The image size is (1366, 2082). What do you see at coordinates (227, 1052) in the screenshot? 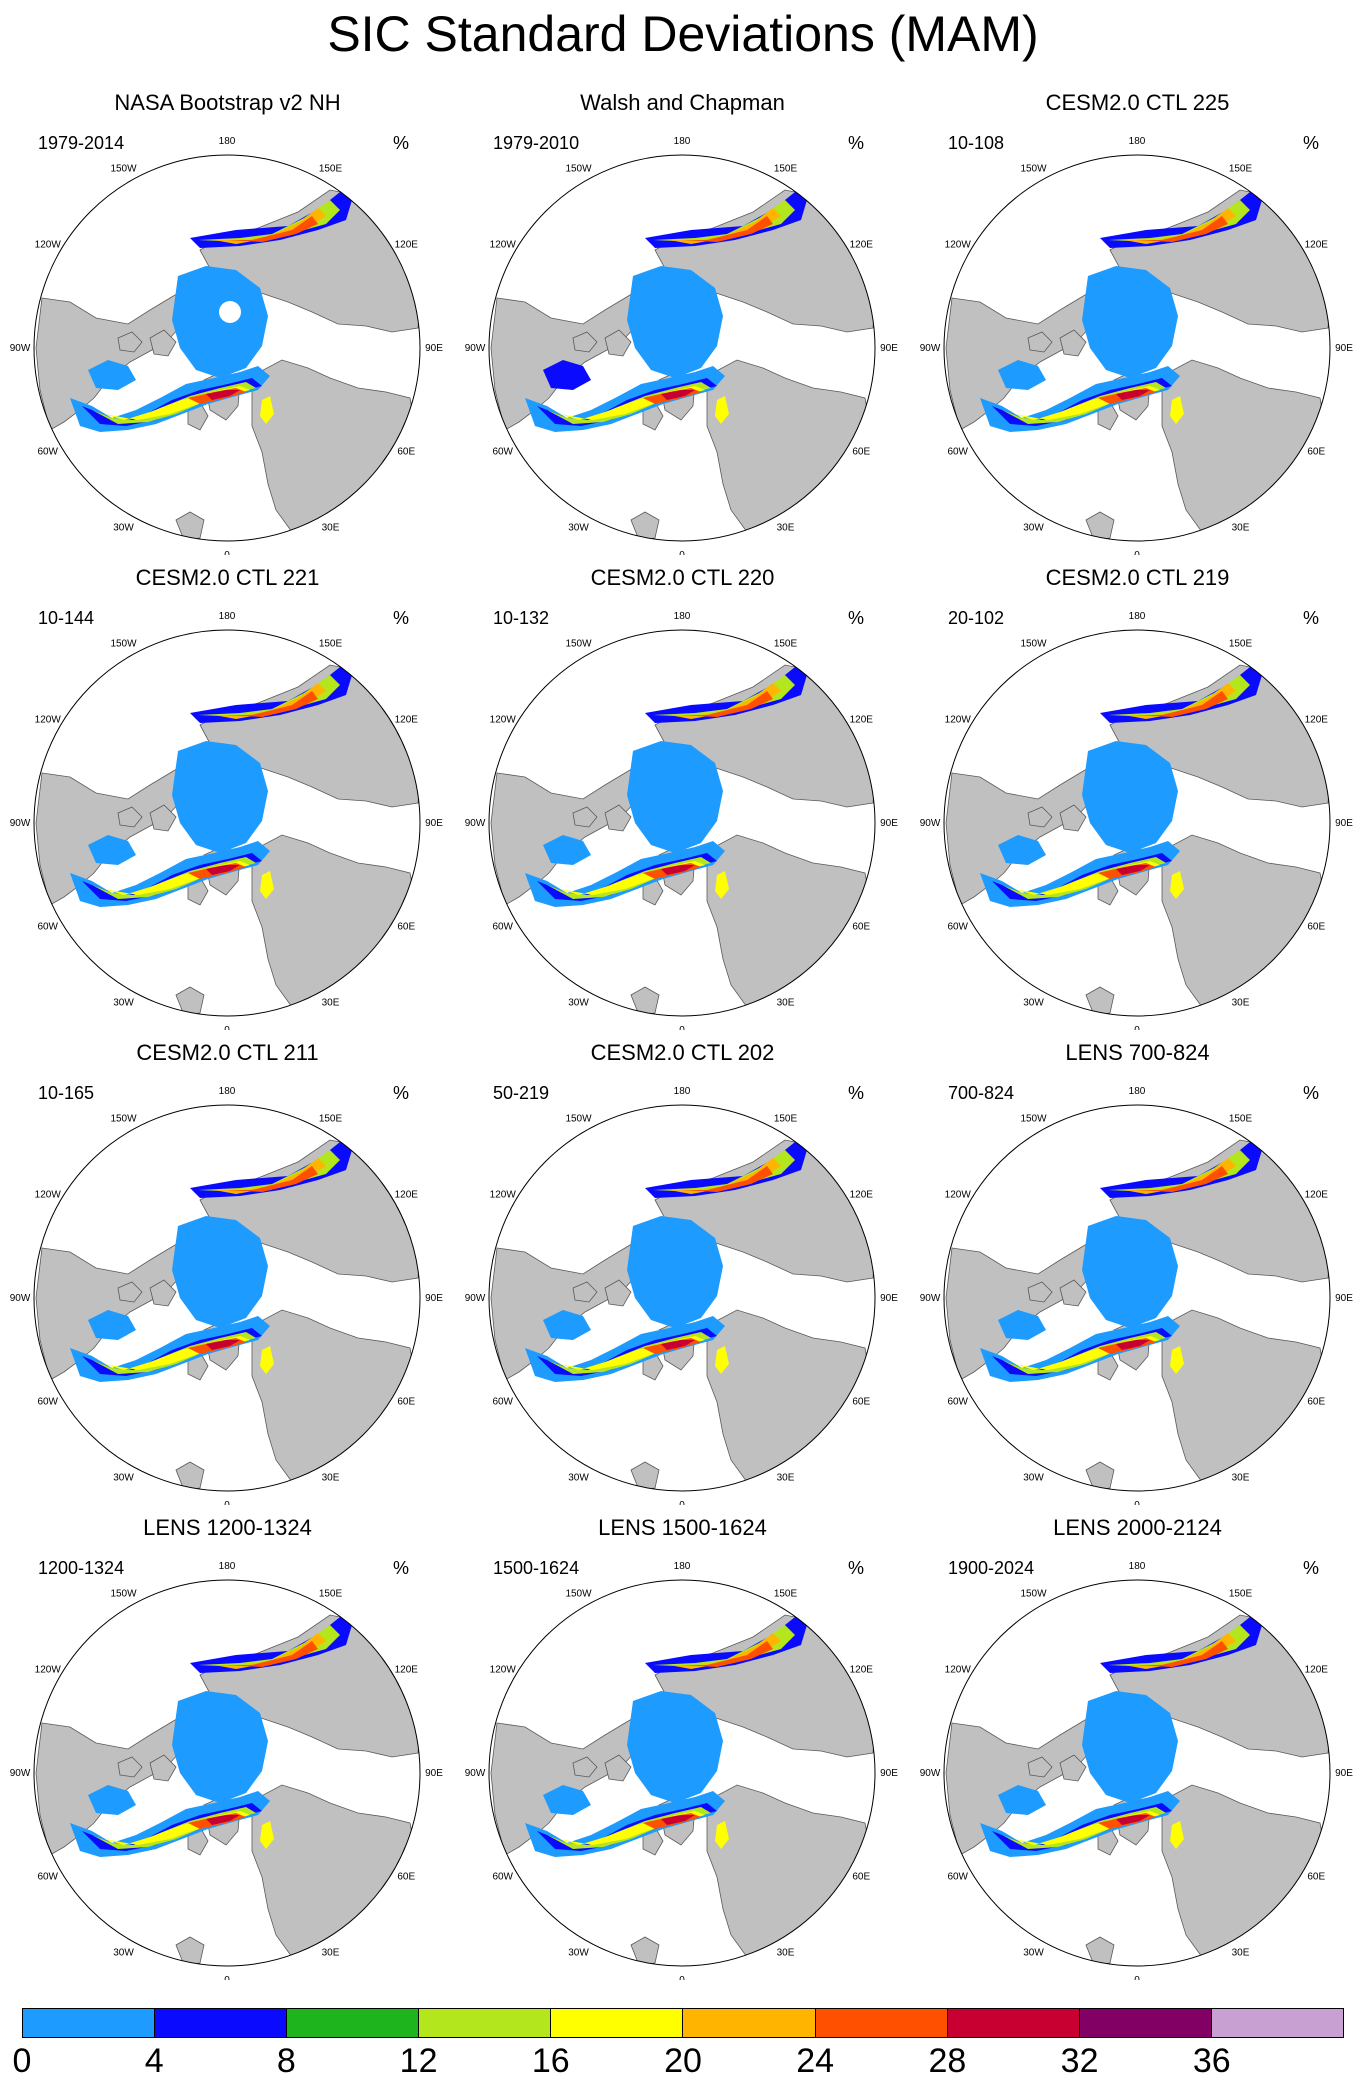
I see `panel-title: CESM2.0 CTL 211` at bounding box center [227, 1052].